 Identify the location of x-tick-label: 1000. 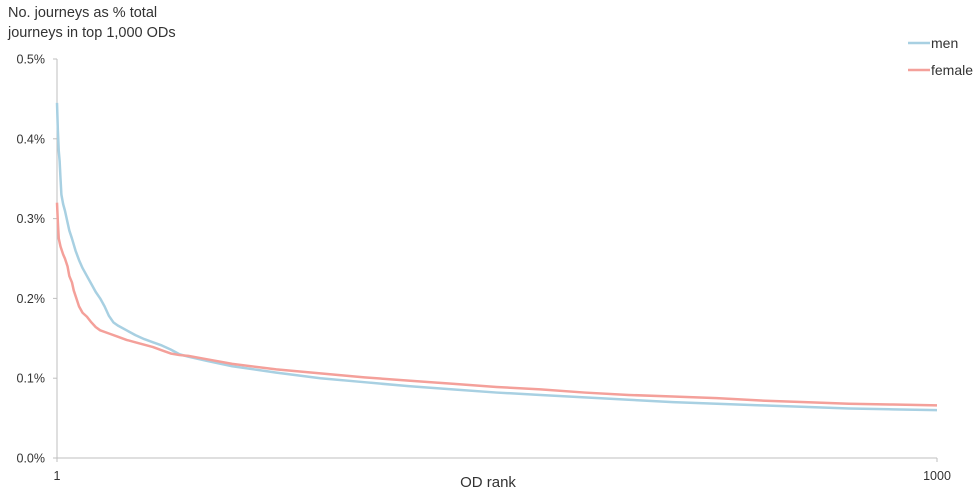
(937, 476).